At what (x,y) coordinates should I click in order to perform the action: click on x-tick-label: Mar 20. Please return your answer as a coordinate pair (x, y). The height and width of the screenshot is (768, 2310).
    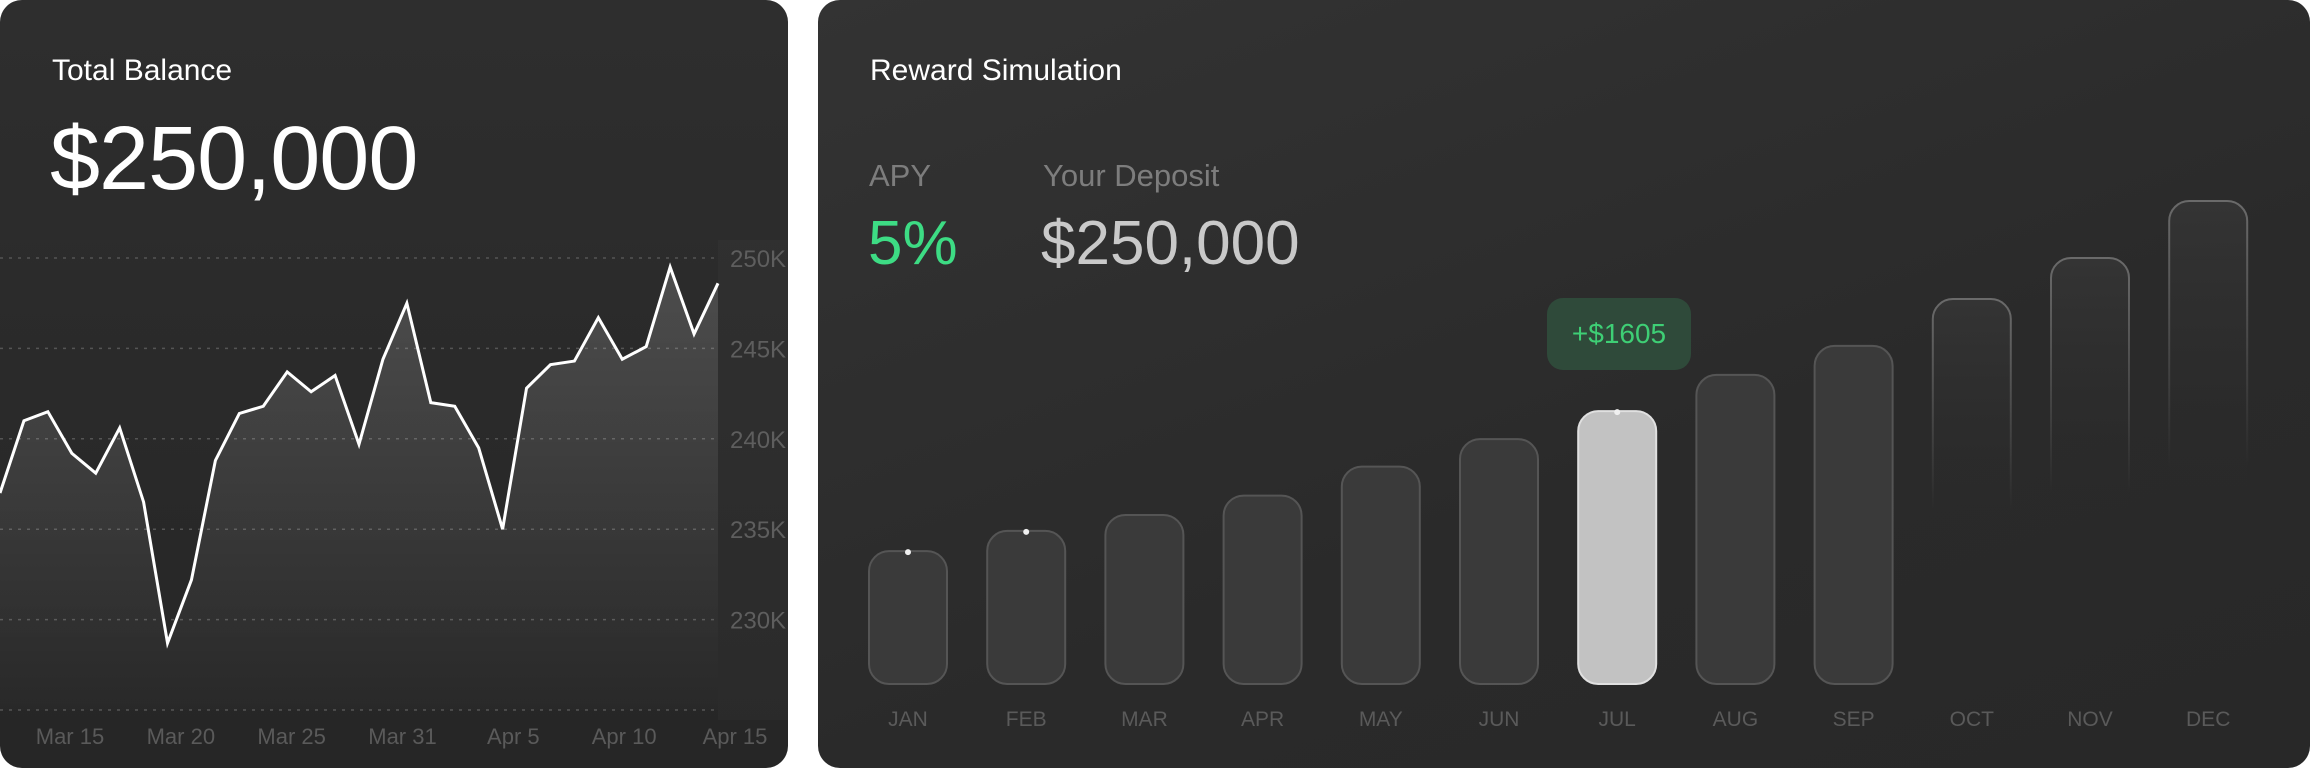
    Looking at the image, I should click on (181, 736).